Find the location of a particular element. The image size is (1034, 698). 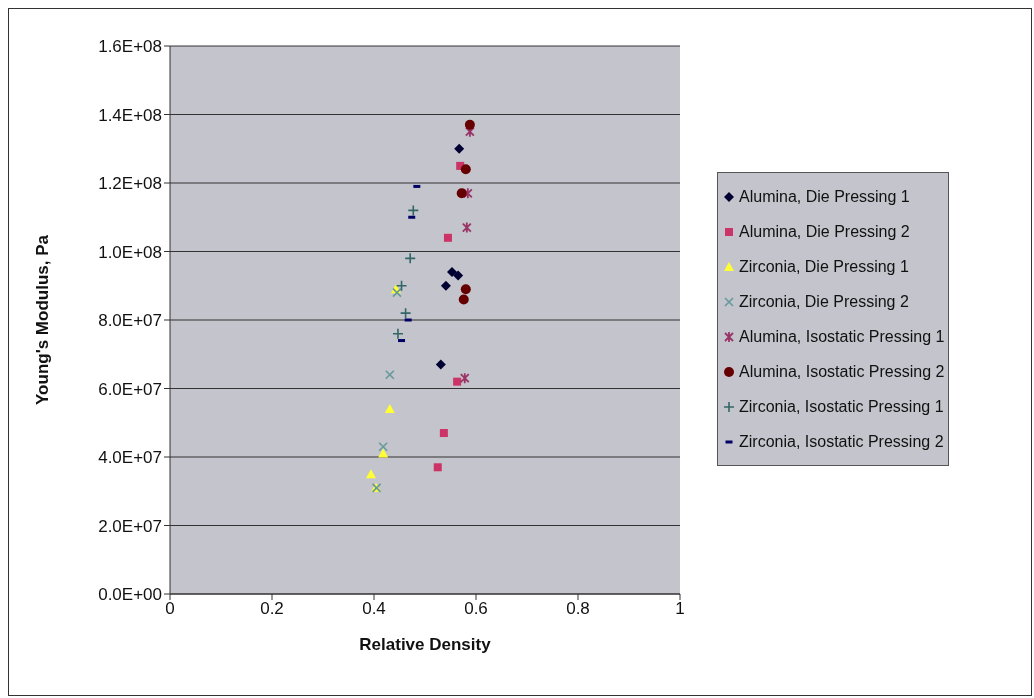

legend-label: Zirconia, Isostatic Pressing 1 is located at coordinates (841, 406).